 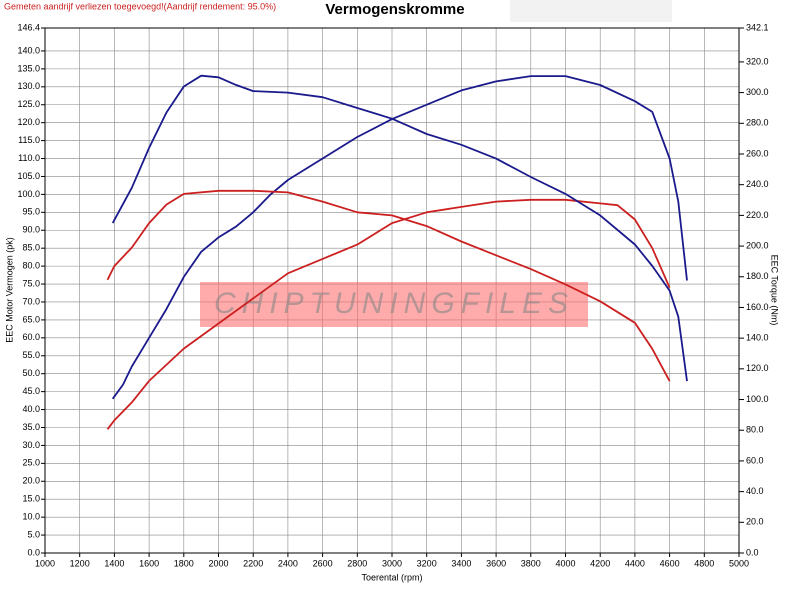 What do you see at coordinates (531, 563) in the screenshot?
I see `x-tick-label: 3800` at bounding box center [531, 563].